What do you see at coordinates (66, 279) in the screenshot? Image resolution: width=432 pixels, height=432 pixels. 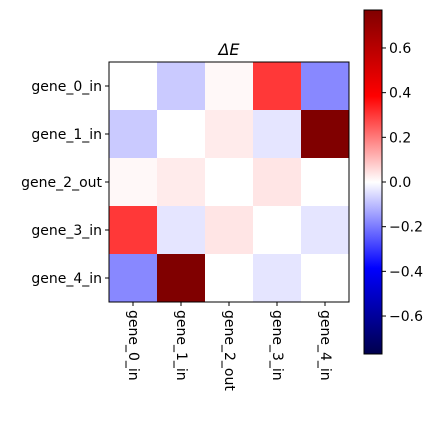 I see `row-label: gene_4_in` at bounding box center [66, 279].